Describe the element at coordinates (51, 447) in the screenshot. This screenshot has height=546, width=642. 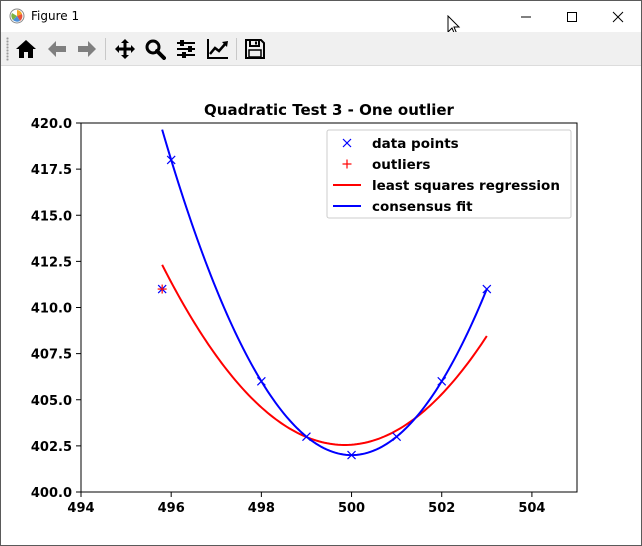
I see `y-tick-label: 402.5` at that location.